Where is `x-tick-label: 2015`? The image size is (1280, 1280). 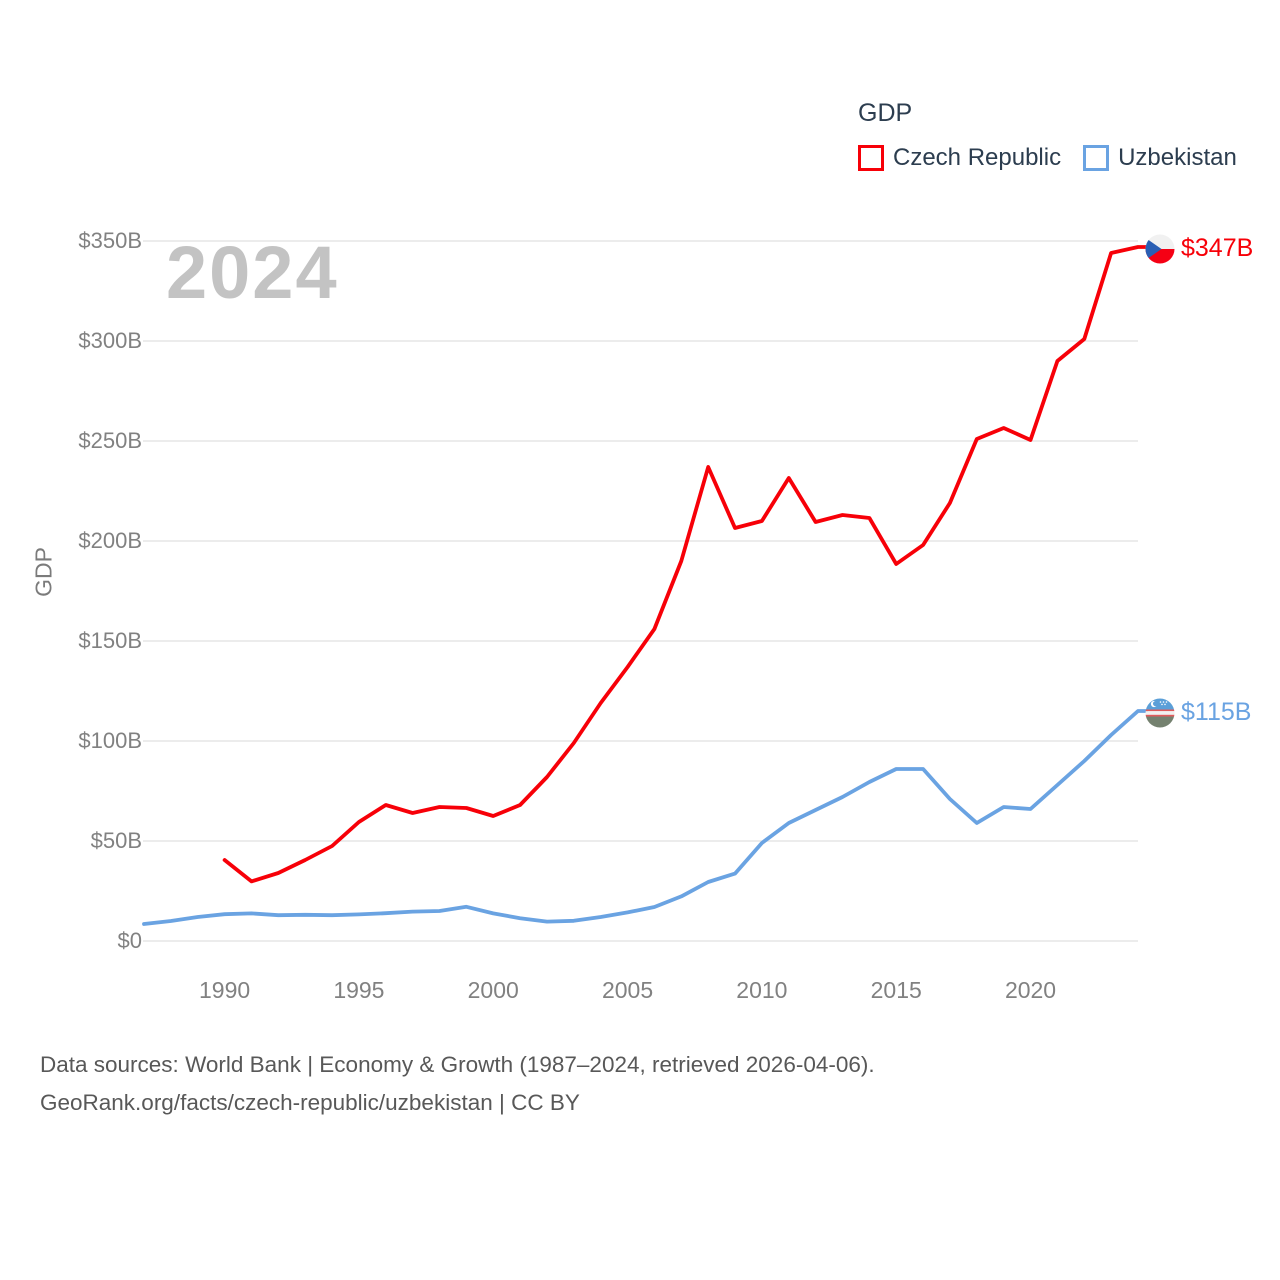
x-tick-label: 2015 is located at coordinates (896, 990).